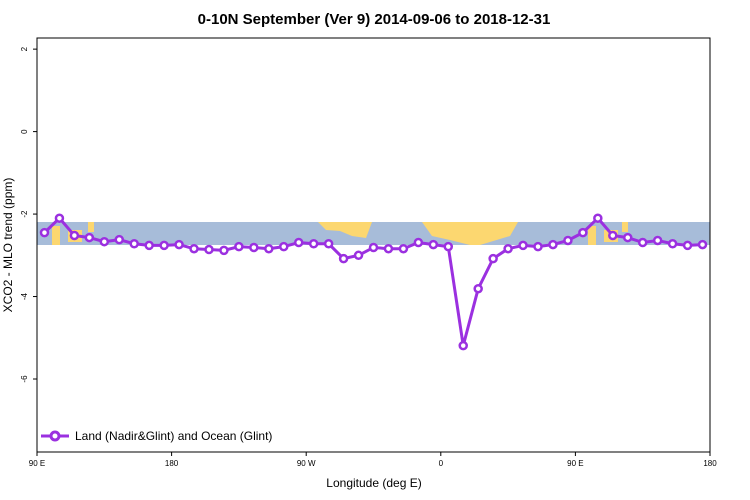 This screenshot has height=500, width=750. Describe the element at coordinates (24, 379) in the screenshot. I see `y-tick-label: -6` at that location.